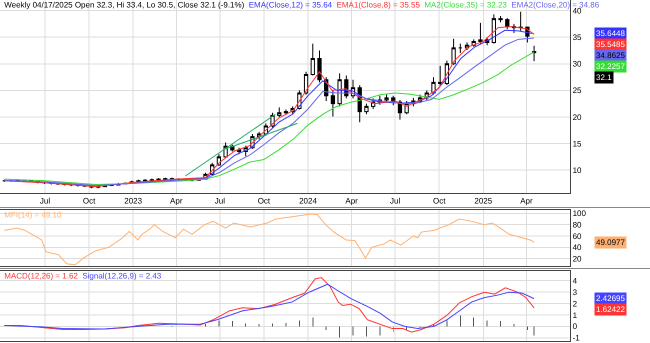  I want to click on text: MA2(Close,35) = 32.23, so click(466, 5).